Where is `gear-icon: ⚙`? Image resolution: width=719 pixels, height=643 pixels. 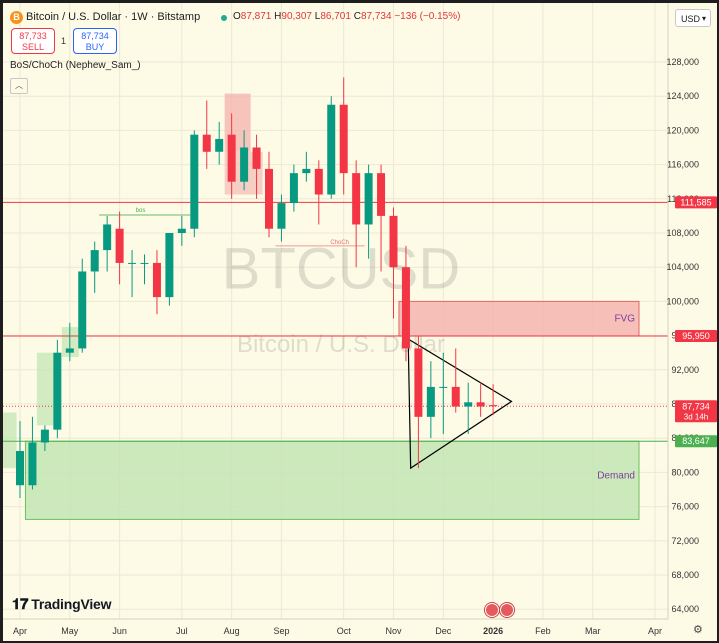
gear-icon: ⚙ is located at coordinates (698, 630).